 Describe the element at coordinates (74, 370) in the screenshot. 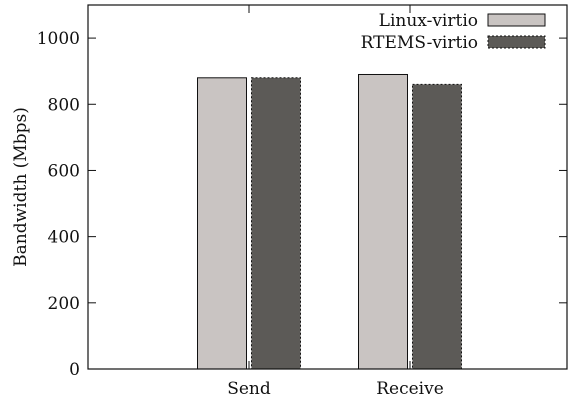

I see `y-tick-label: 0` at that location.